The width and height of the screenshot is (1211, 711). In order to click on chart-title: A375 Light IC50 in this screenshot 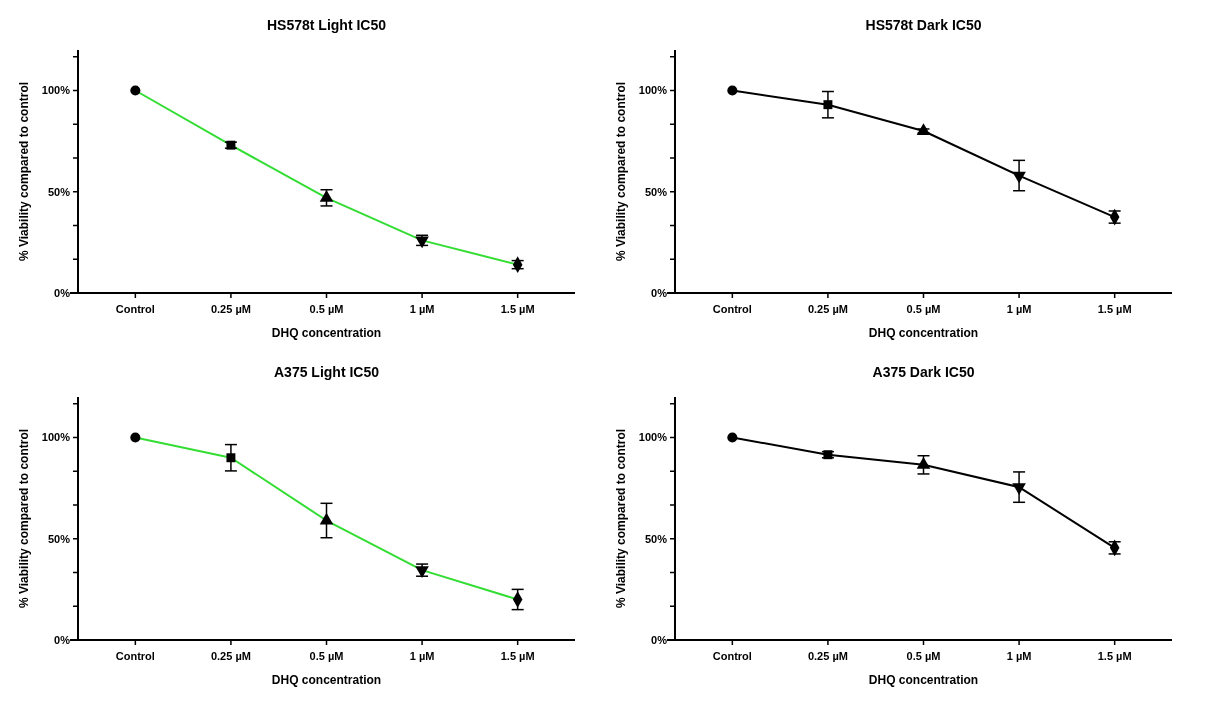, I will do `click(326, 372)`.